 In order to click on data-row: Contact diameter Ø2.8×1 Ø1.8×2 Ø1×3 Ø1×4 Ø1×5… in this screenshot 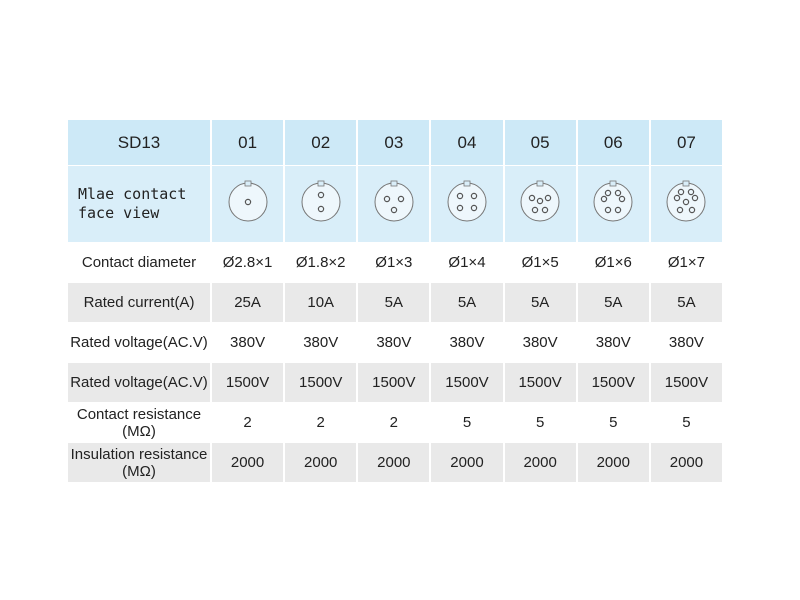, I will do `click(396, 262)`.